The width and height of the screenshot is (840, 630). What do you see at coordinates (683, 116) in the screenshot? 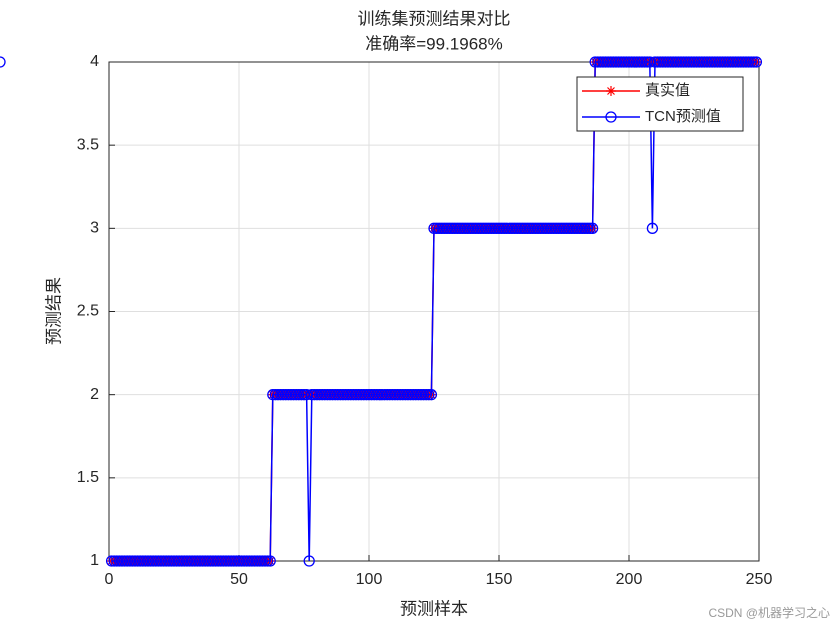
I see `legend-label: TCN预测值` at bounding box center [683, 116].